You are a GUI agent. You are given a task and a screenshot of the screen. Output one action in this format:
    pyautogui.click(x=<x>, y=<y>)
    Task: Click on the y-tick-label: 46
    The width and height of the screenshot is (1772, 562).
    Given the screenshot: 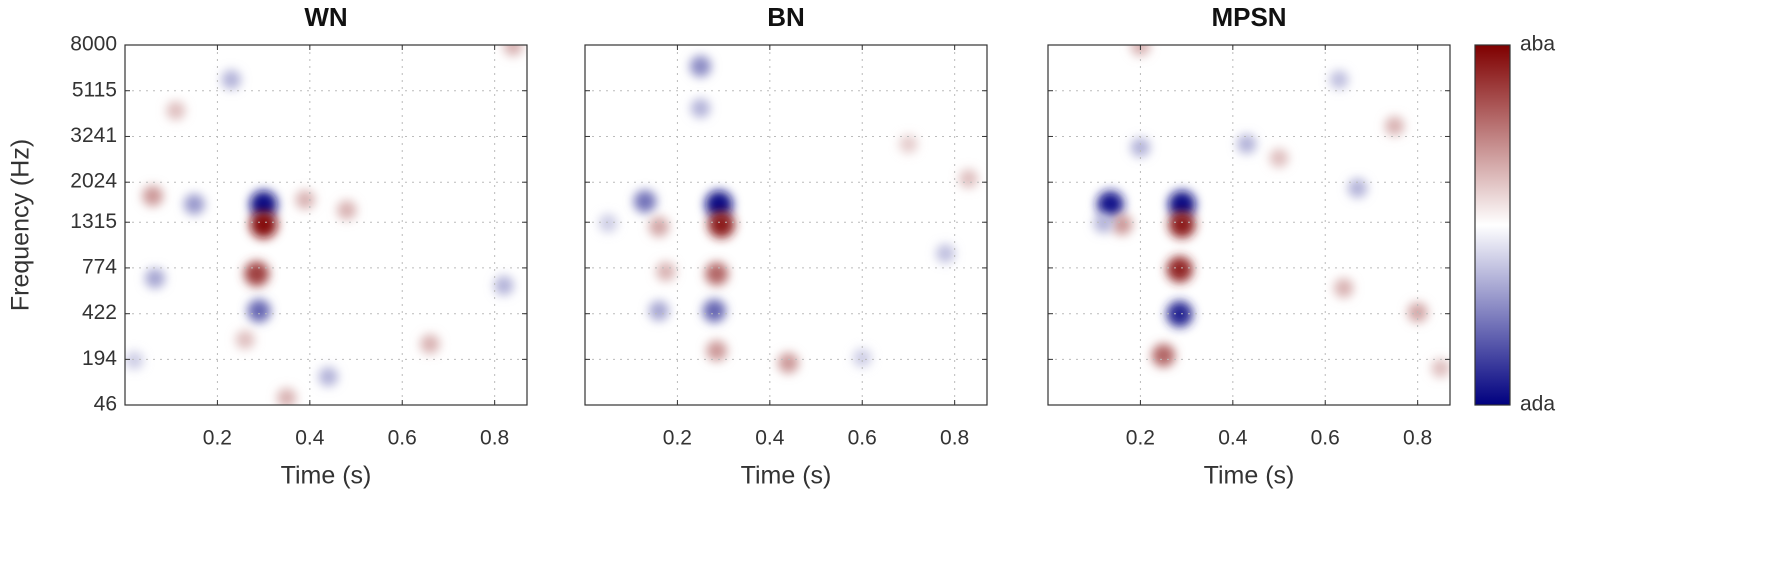 What is the action you would take?
    pyautogui.click(x=105, y=404)
    